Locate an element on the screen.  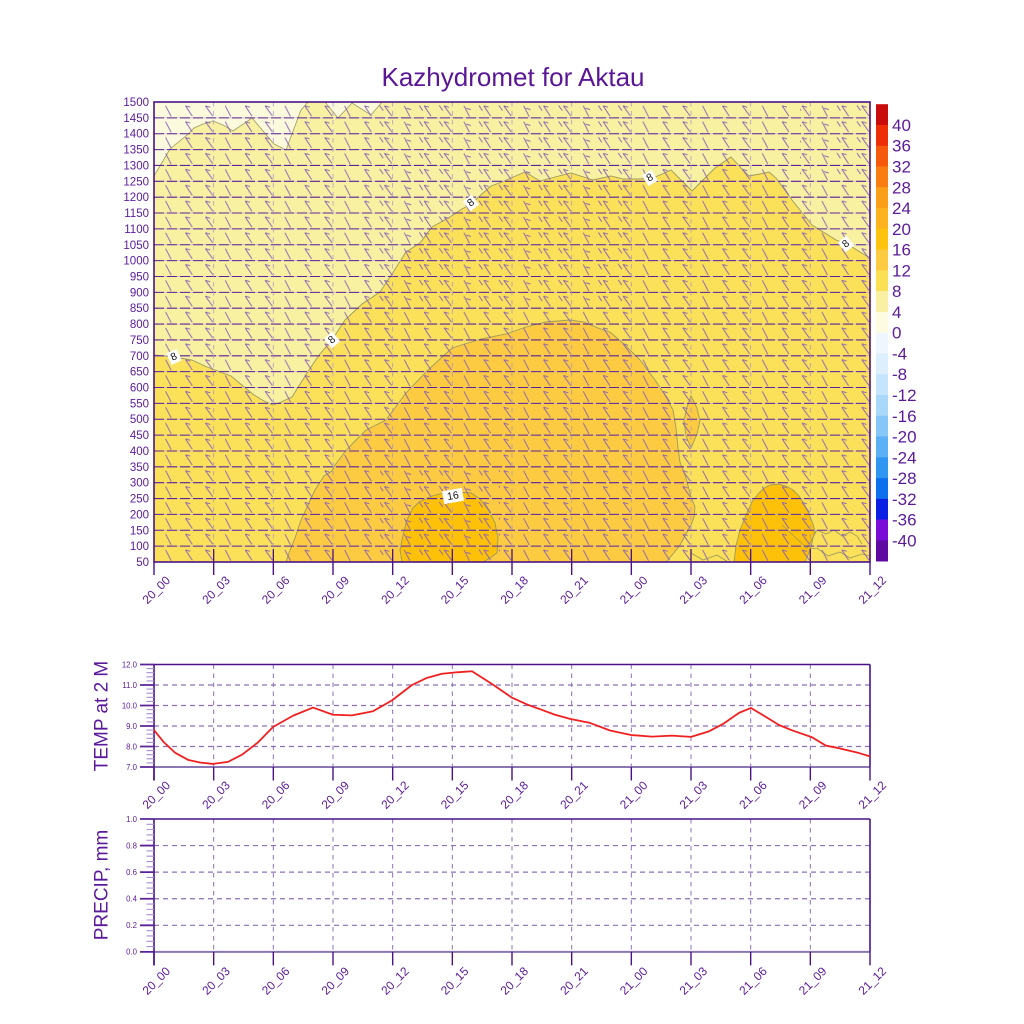
svg-text: -24 is located at coordinates (904, 457).